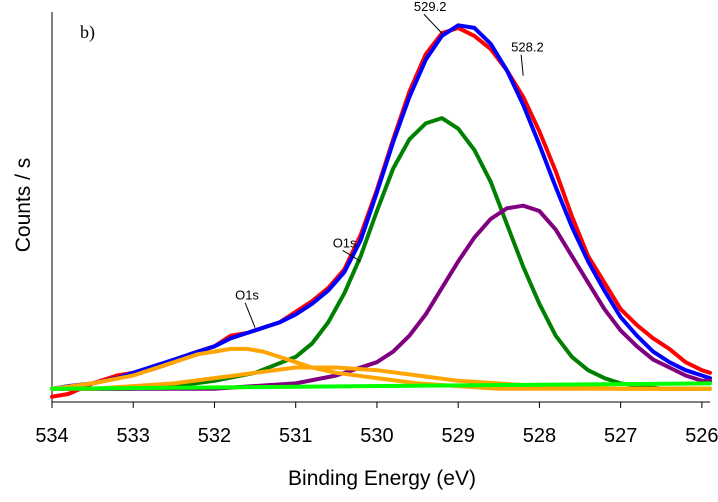 Image resolution: width=718 pixels, height=502 pixels. Describe the element at coordinates (382, 478) in the screenshot. I see `x-axis-title: Binding Energy (eV)` at that location.